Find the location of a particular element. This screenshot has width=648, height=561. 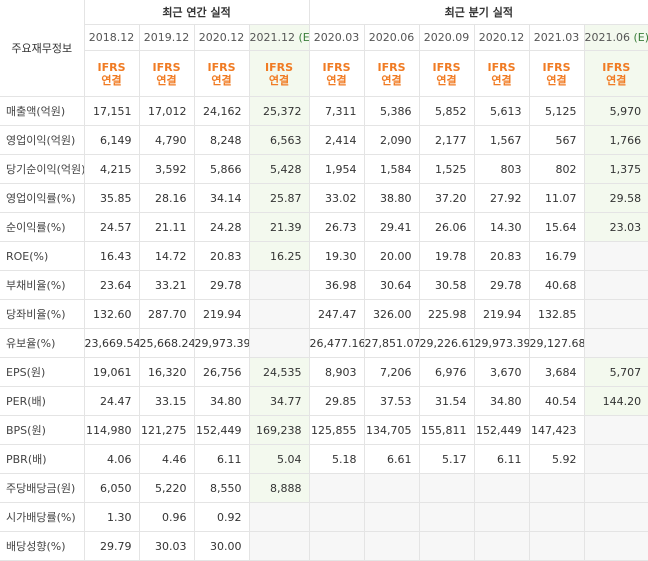

value-cell: 40.54 is located at coordinates (557, 401).